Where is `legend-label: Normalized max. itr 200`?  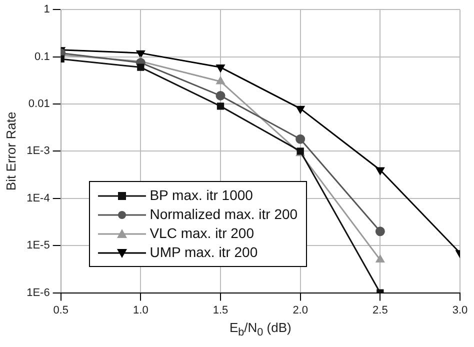
legend-label: Normalized max. itr 200 is located at coordinates (224, 214).